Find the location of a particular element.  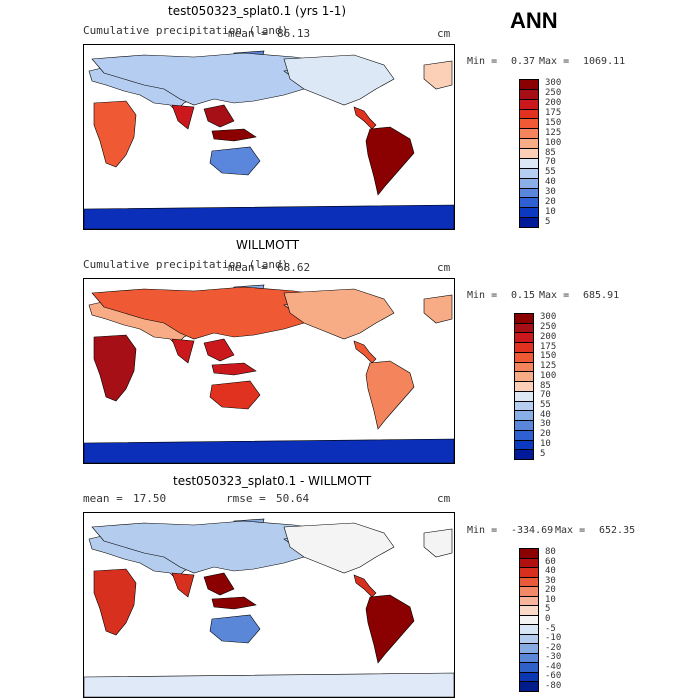

panel1-stat-label: mean = is located at coordinates (248, 33).